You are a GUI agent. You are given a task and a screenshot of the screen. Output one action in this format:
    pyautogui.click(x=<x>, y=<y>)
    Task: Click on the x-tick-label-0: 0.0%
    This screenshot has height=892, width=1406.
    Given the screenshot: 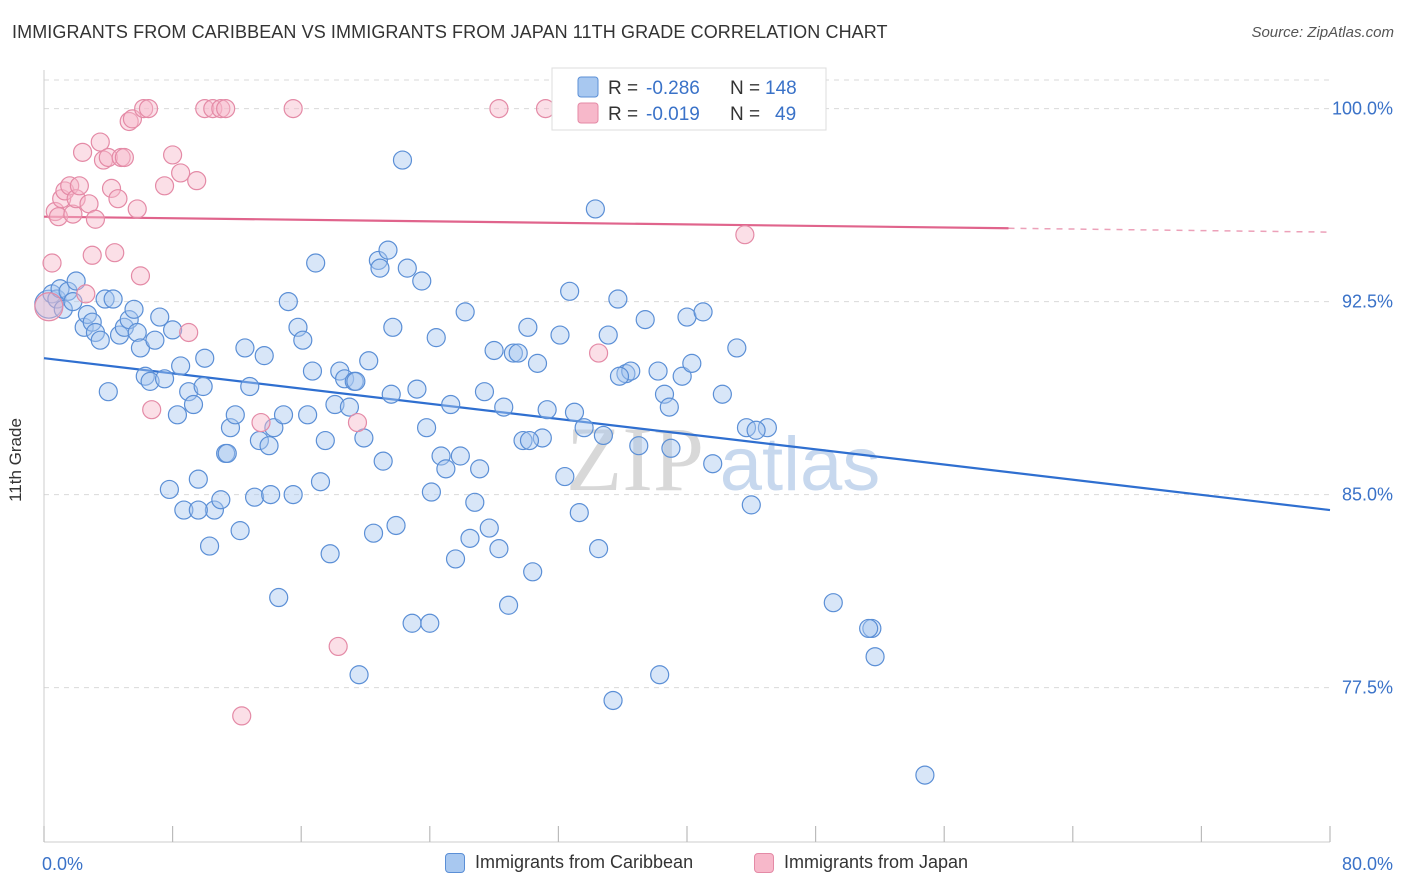 What is the action you would take?
    pyautogui.click(x=62, y=864)
    